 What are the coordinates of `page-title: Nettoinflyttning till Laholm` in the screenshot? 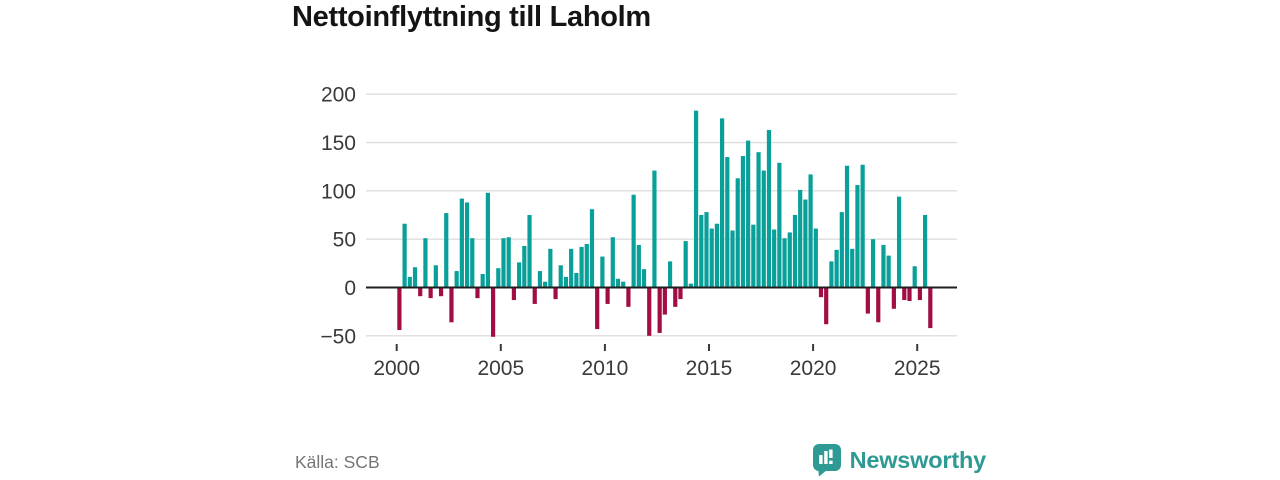 It's located at (471, 17).